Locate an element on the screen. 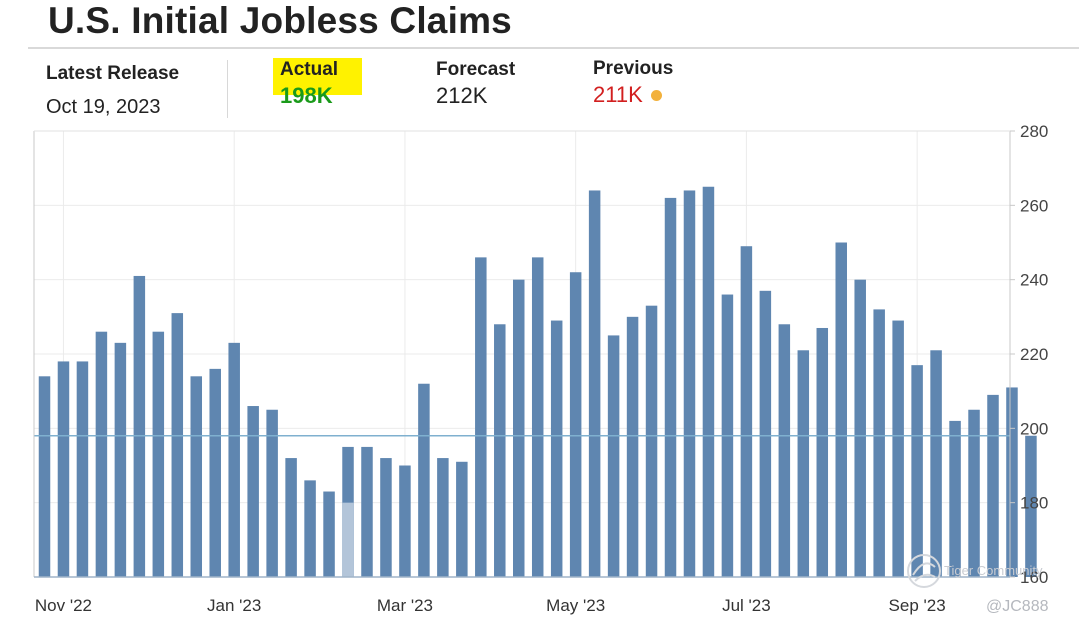 This screenshot has height=632, width=1079. x-tick-label: Jan '23 is located at coordinates (234, 605).